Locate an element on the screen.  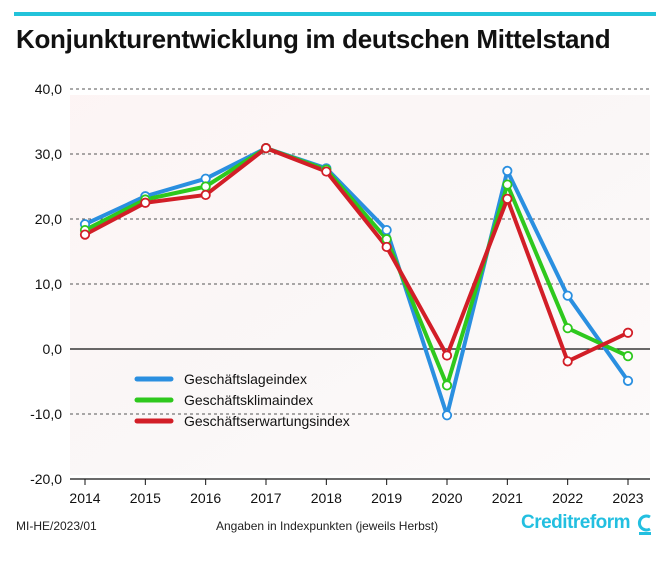
brand-mark-icon is located at coordinates (644, 524).